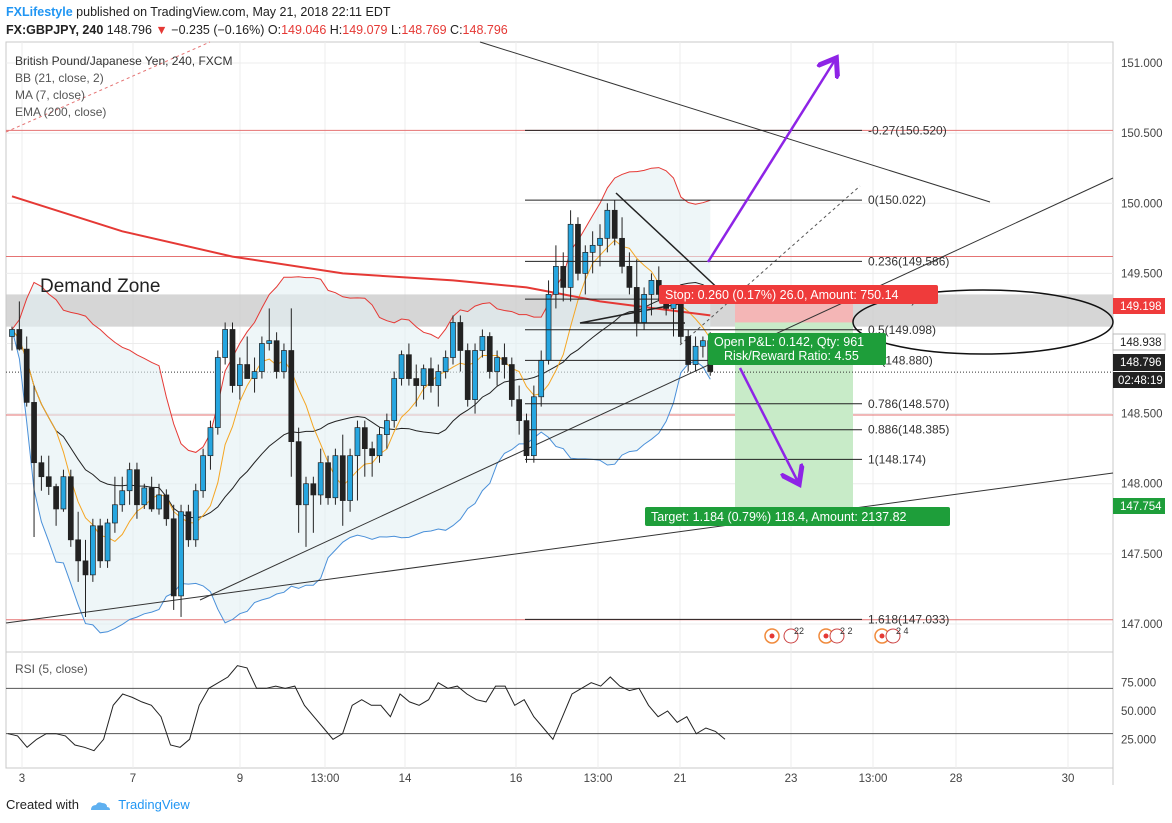 The image size is (1172, 823). I want to click on pl-label-box, so click(797, 349).